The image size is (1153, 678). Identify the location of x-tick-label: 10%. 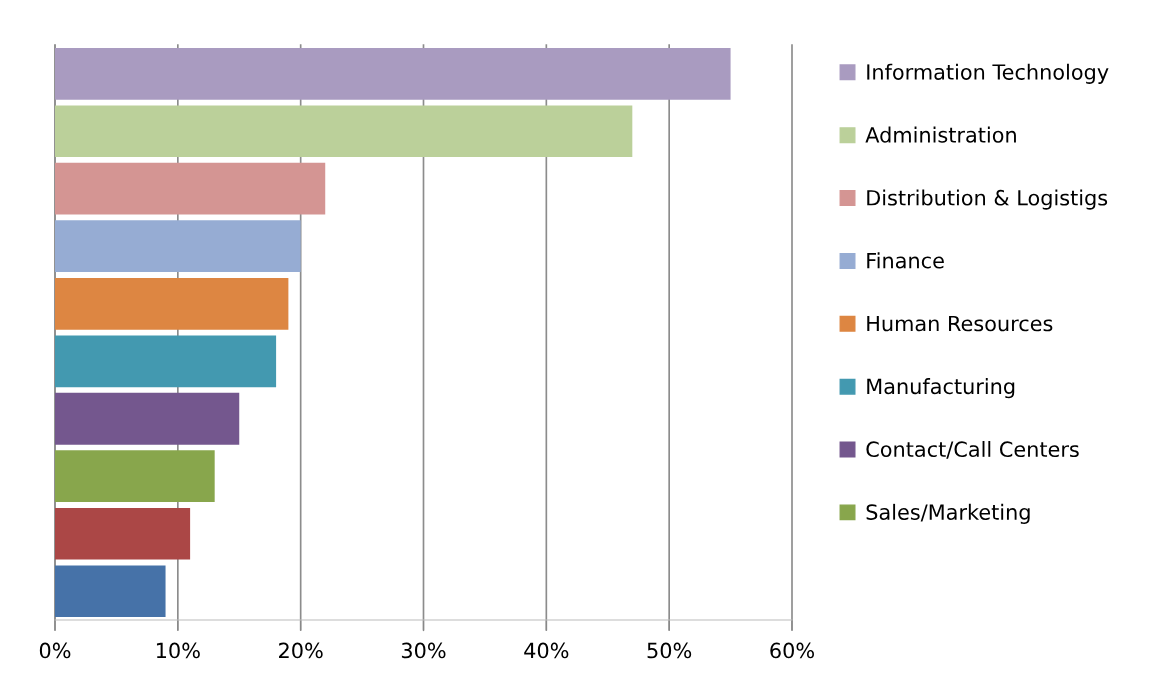
(178, 650).